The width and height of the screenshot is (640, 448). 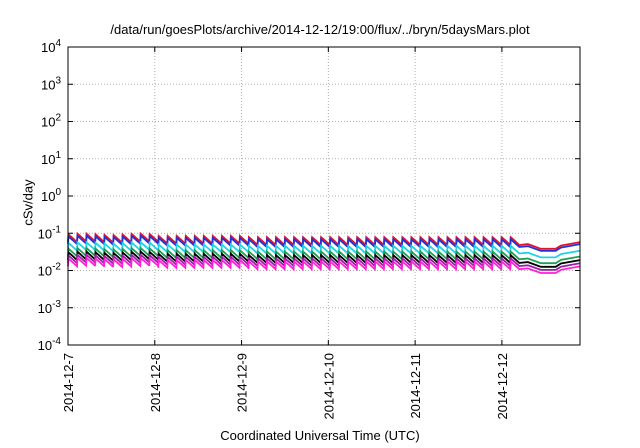 I want to click on x-tick-label: 2014-12-12, so click(x=502, y=386).